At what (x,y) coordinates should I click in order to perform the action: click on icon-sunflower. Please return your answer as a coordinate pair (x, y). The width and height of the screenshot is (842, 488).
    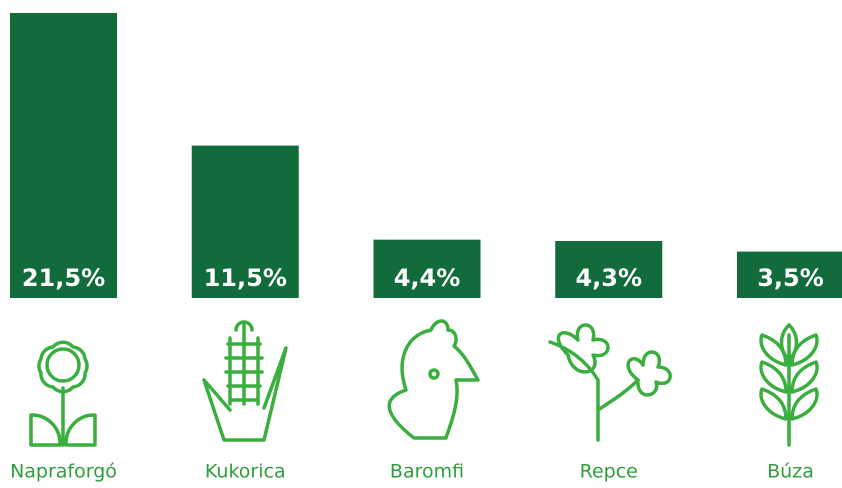
    Looking at the image, I should click on (63, 393).